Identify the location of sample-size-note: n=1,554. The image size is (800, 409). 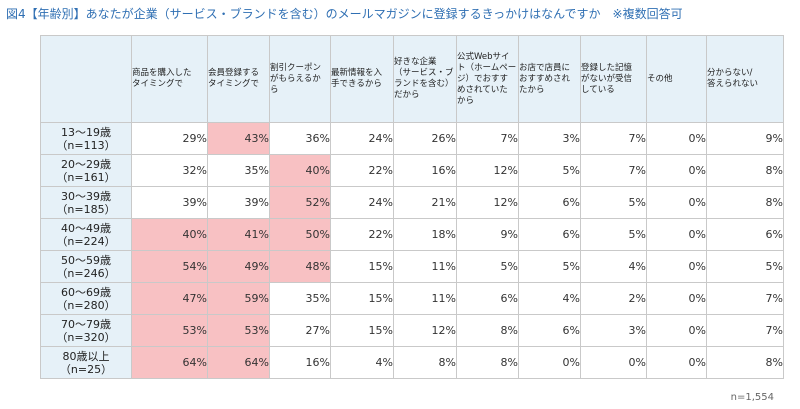
(752, 397).